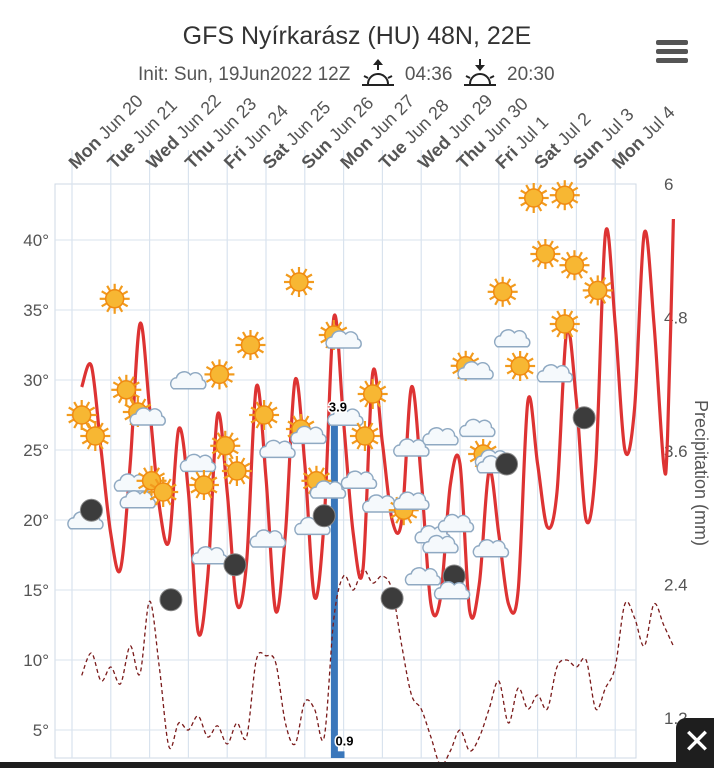 The width and height of the screenshot is (714, 768). I want to click on close-icon: ✕, so click(695, 743).